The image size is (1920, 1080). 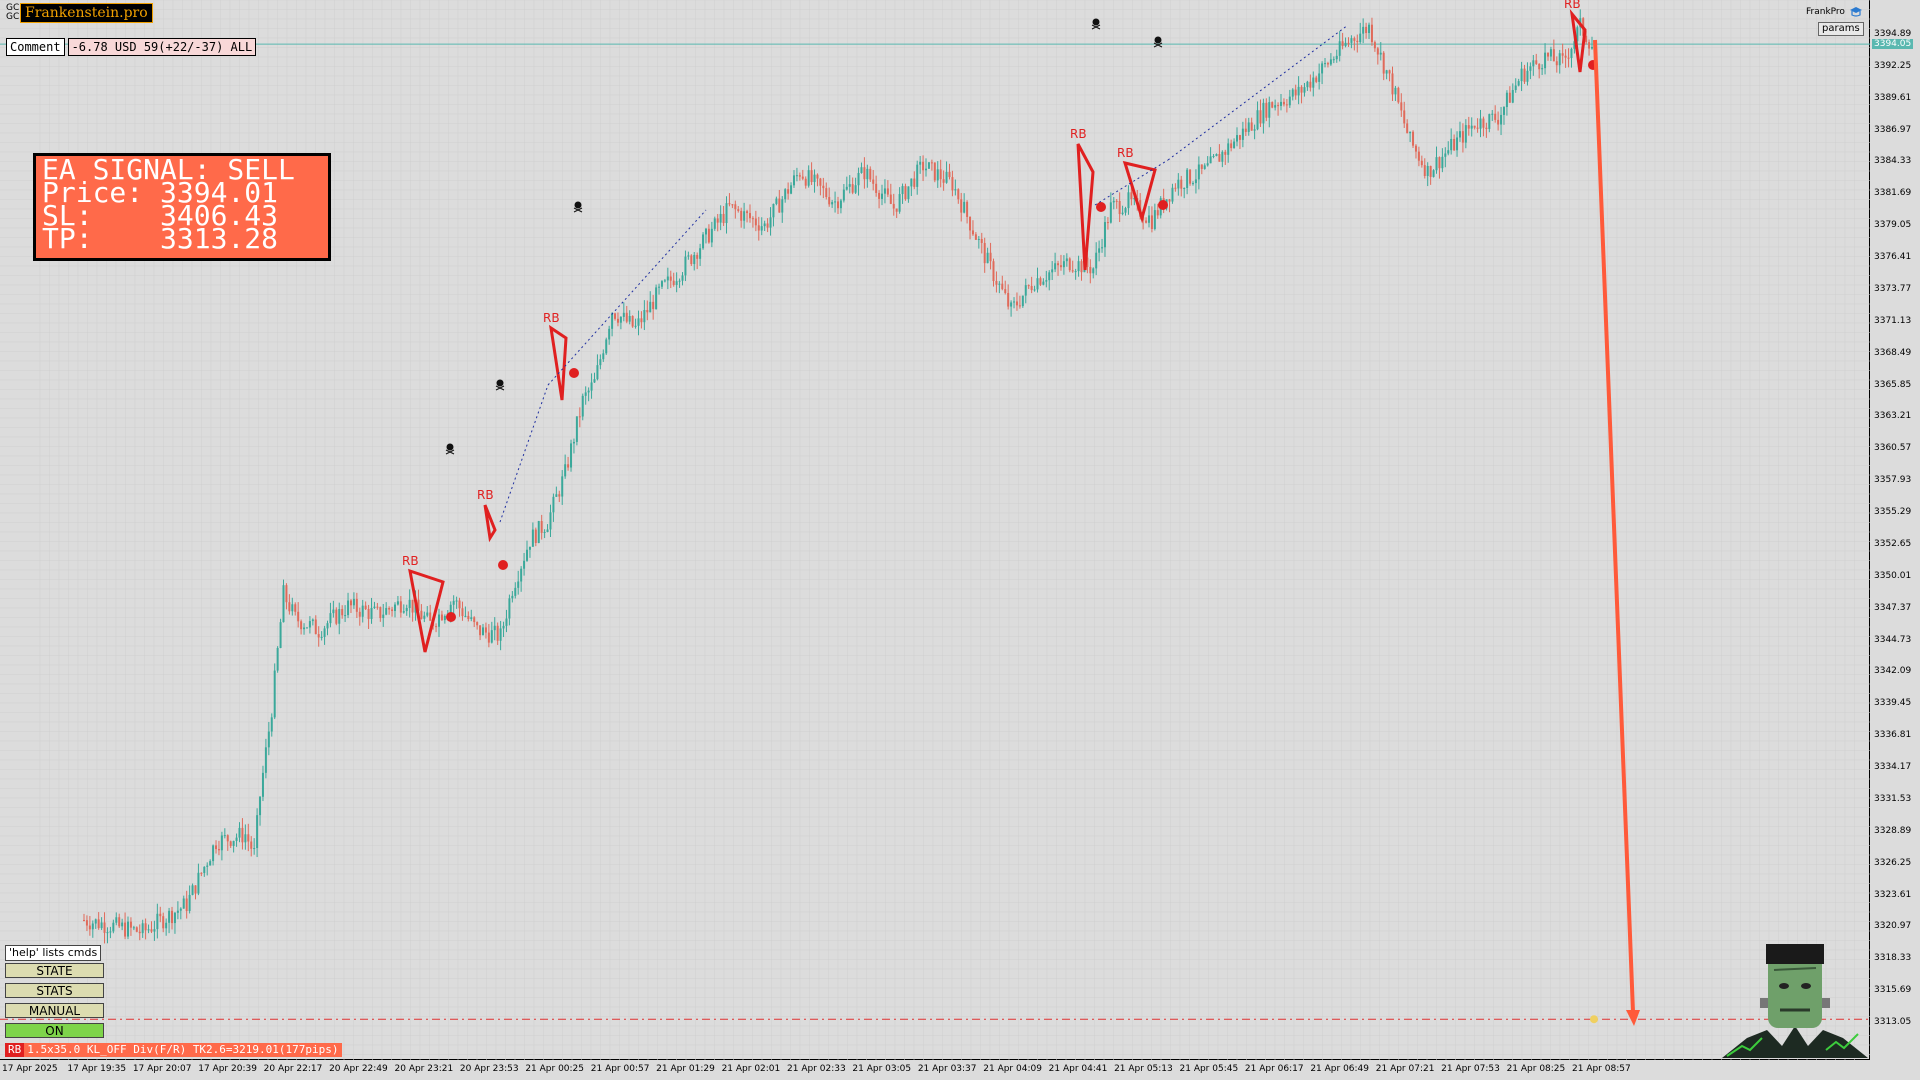 I want to click on price-tick-label: 3381.69, so click(x=1893, y=193).